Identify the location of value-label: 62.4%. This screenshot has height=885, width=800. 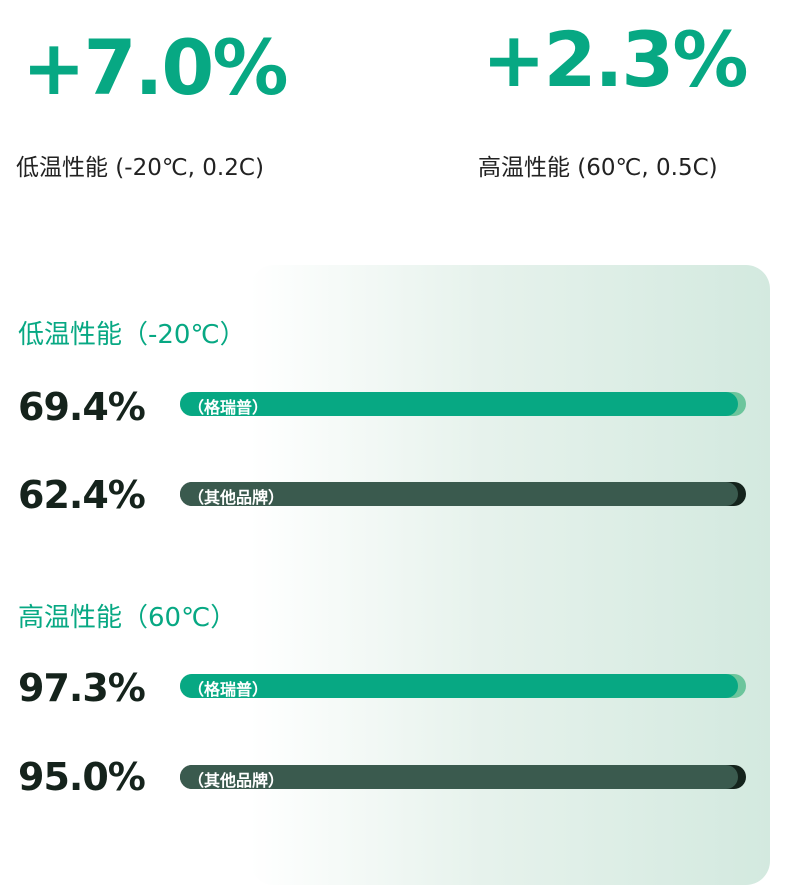
(82, 495).